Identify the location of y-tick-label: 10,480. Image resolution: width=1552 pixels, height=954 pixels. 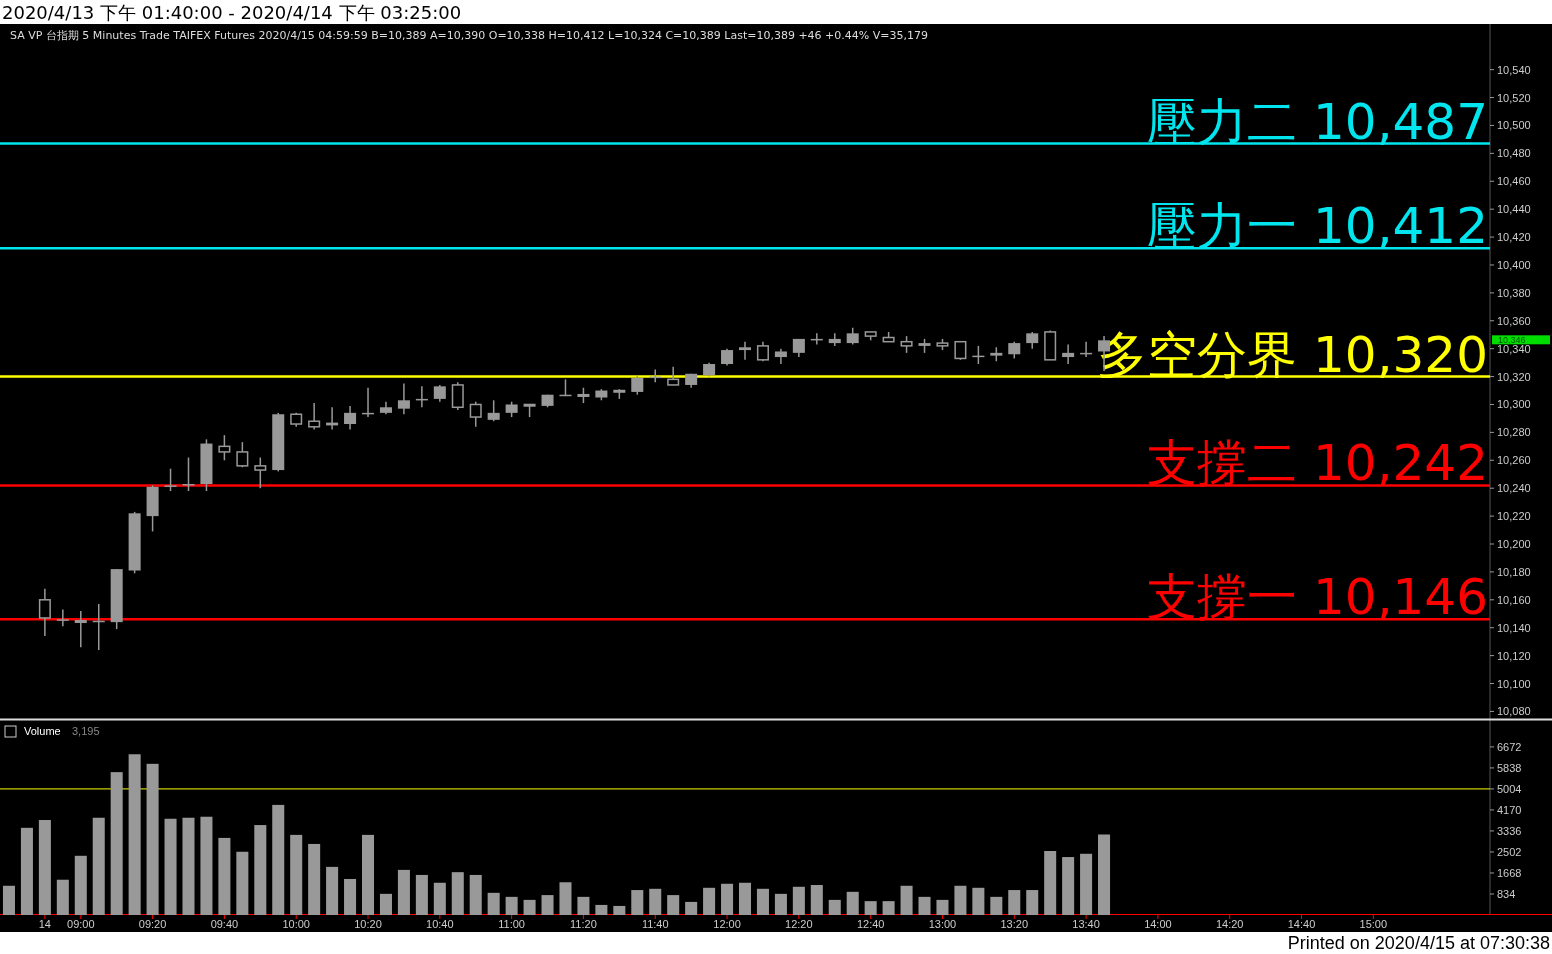
(1514, 153).